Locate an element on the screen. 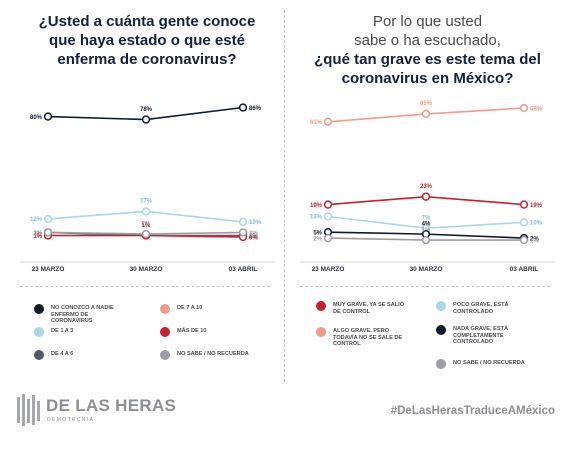  data-label-right-nada-grave-esta-completamente-controlado-1: 4% is located at coordinates (426, 224).